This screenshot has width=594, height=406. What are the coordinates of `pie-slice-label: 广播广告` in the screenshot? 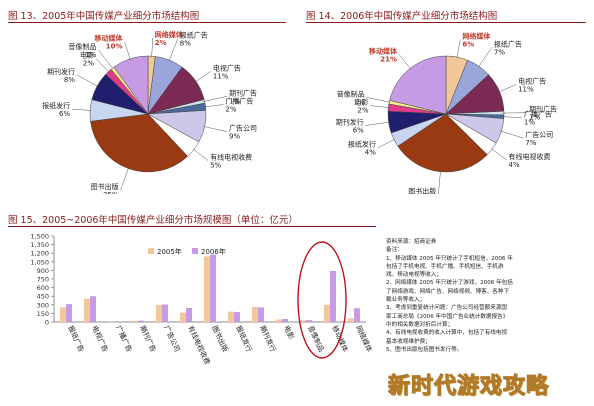 It's located at (239, 101).